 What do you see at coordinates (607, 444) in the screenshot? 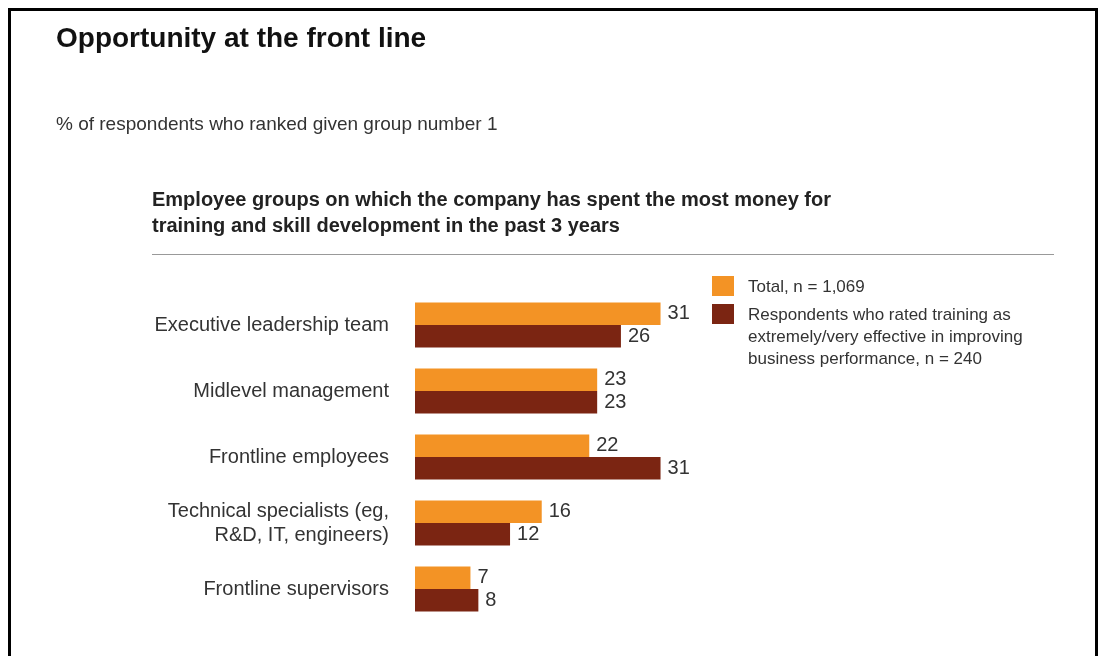
I see `data-label: 22` at bounding box center [607, 444].